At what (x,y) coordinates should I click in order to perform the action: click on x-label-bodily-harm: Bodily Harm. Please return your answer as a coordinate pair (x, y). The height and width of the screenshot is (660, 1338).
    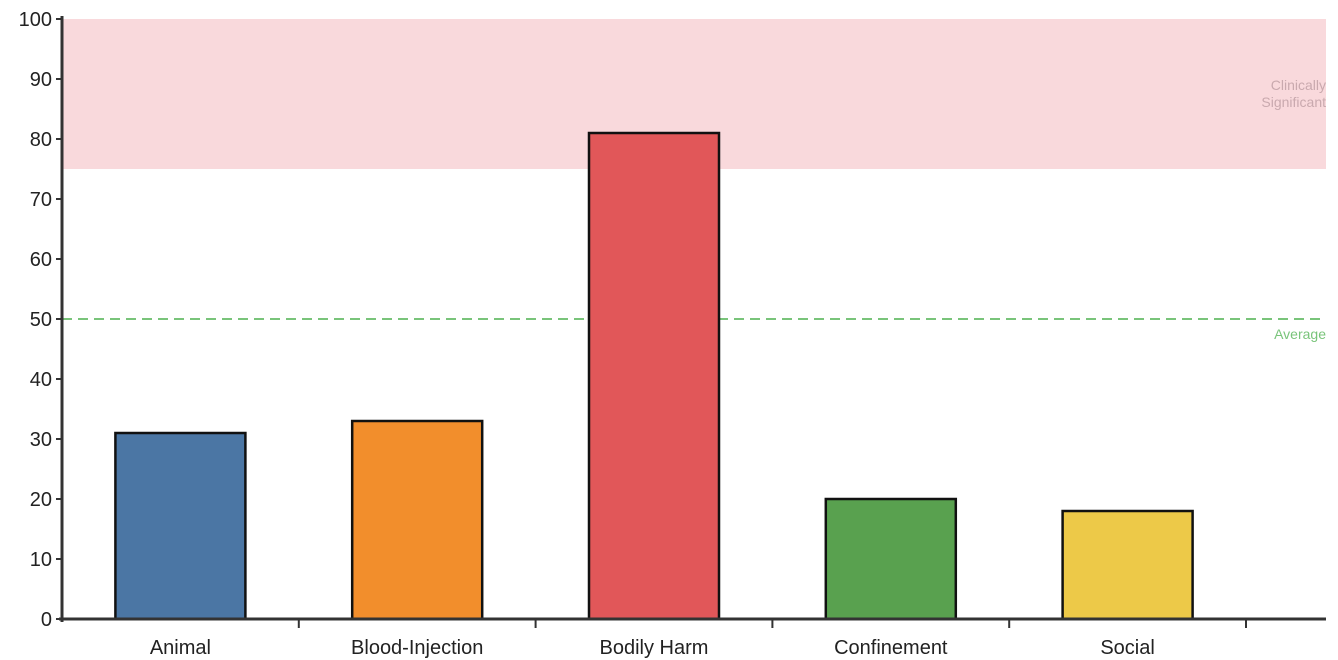
    Looking at the image, I should click on (654, 648).